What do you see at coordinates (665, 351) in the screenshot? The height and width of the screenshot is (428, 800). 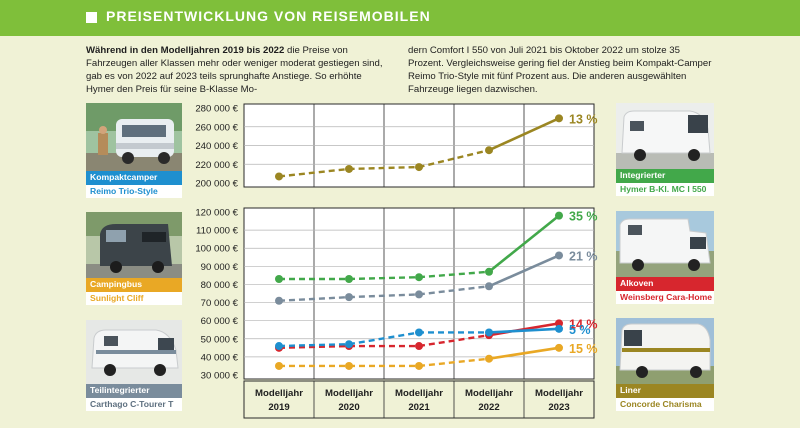 I see `photo-concorde-charisma` at bounding box center [665, 351].